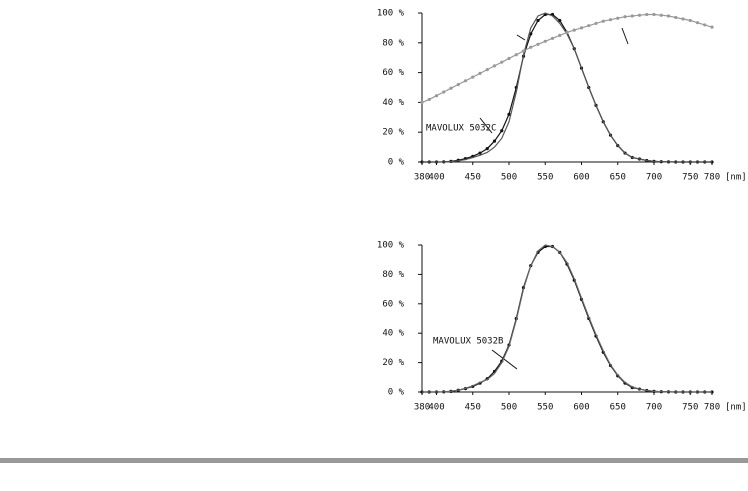 Image resolution: width=748 pixels, height=491 pixels. What do you see at coordinates (461, 129) in the screenshot?
I see `annotation: MAVOLUX 5032C` at bounding box center [461, 129].